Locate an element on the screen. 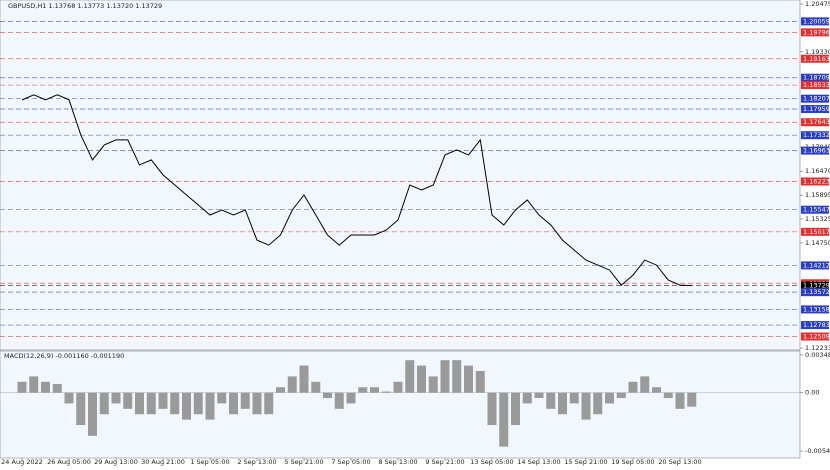 This screenshot has height=470, width=830. level-label: 1.13729 is located at coordinates (816, 286).